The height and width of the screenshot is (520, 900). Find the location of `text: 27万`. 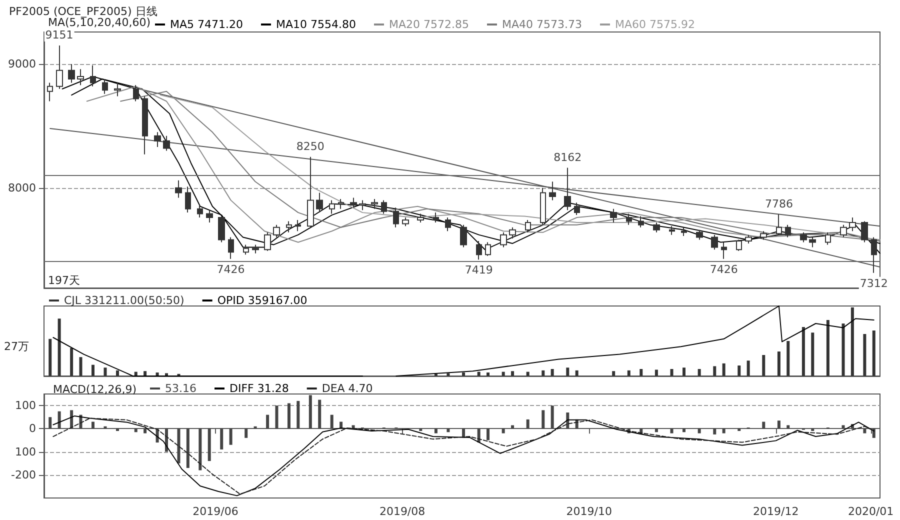

text: 27万 is located at coordinates (16, 346).